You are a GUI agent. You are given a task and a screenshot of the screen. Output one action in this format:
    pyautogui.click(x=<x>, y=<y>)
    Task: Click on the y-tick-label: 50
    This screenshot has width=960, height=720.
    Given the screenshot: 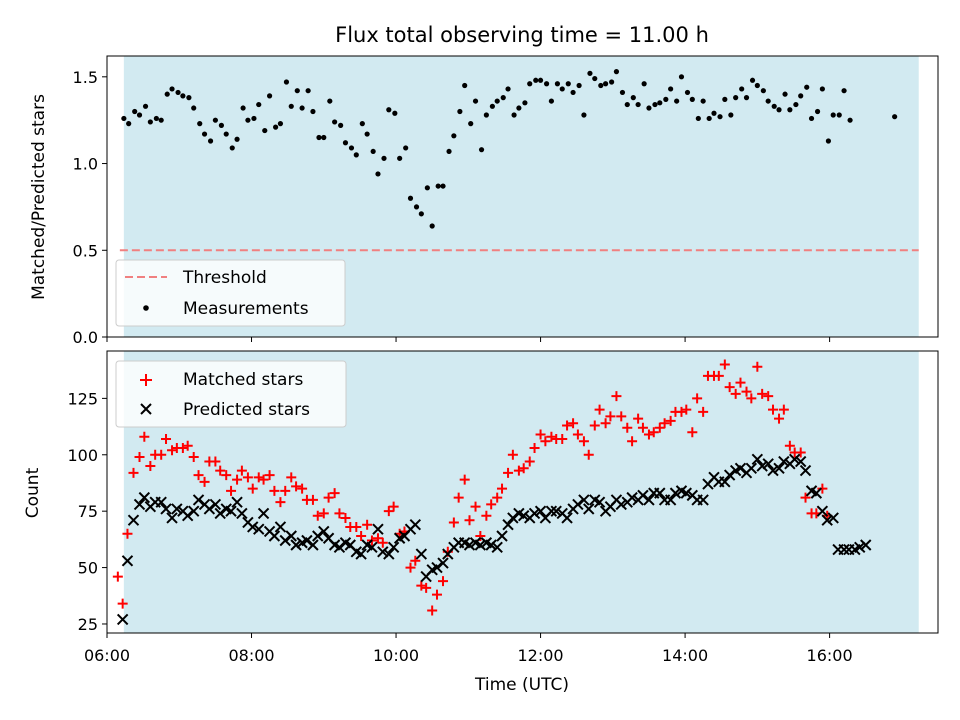 What is the action you would take?
    pyautogui.click(x=88, y=568)
    